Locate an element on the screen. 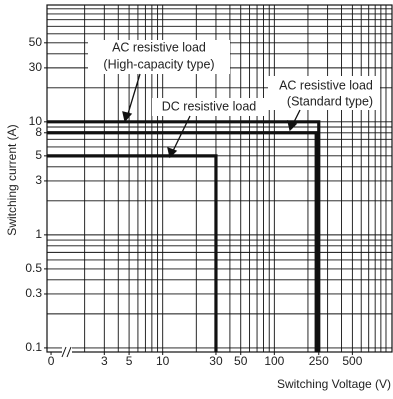 The image size is (393, 399). axis-break-gap is located at coordinates (67, 352).